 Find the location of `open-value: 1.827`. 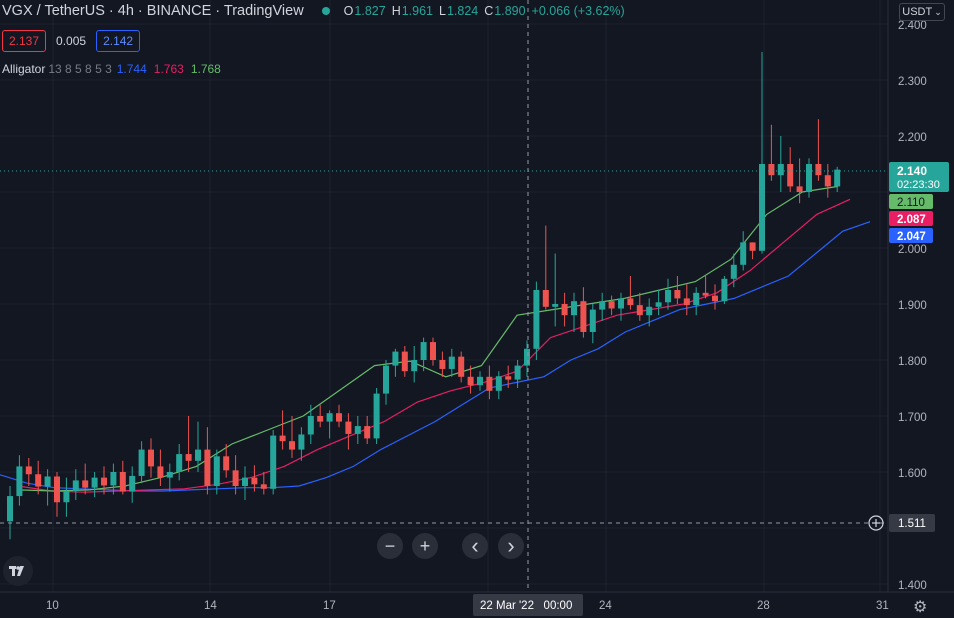

open-value: 1.827 is located at coordinates (370, 11).